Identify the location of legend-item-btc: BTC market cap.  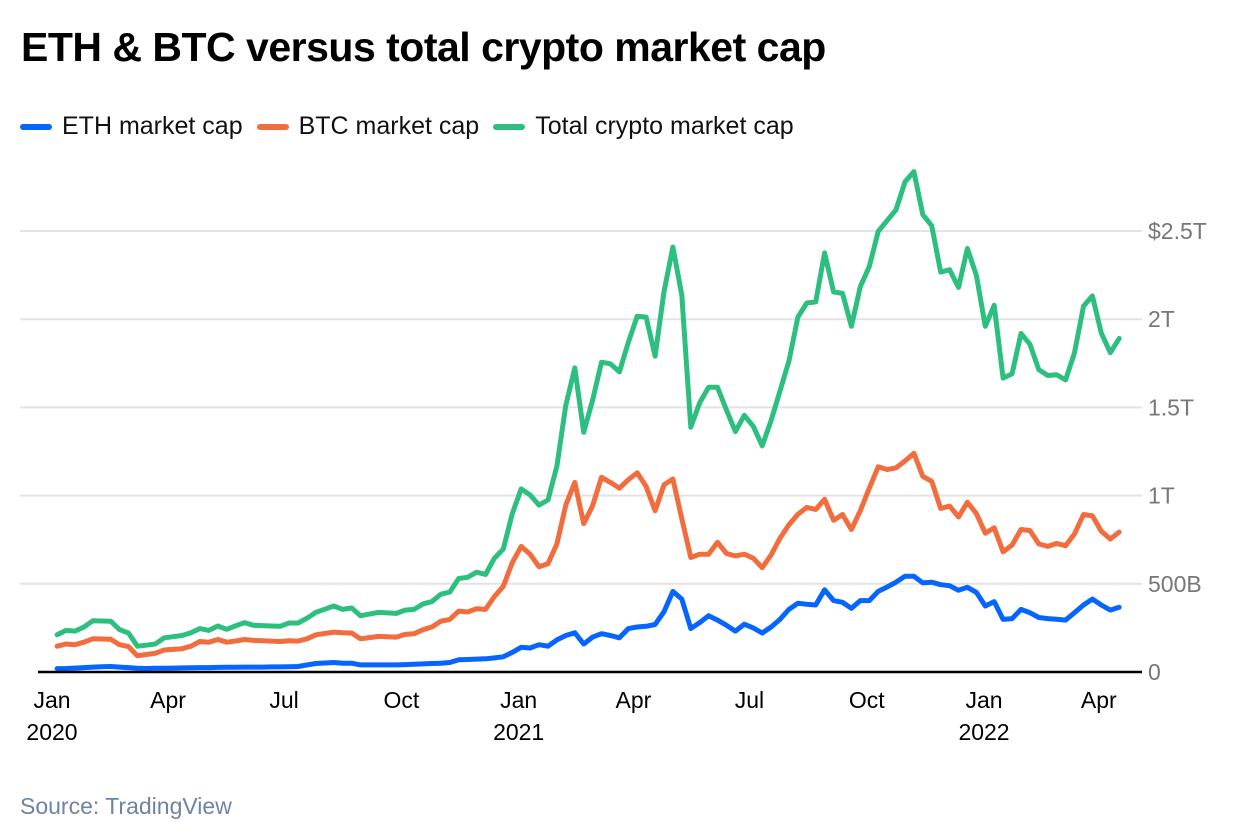
(368, 126).